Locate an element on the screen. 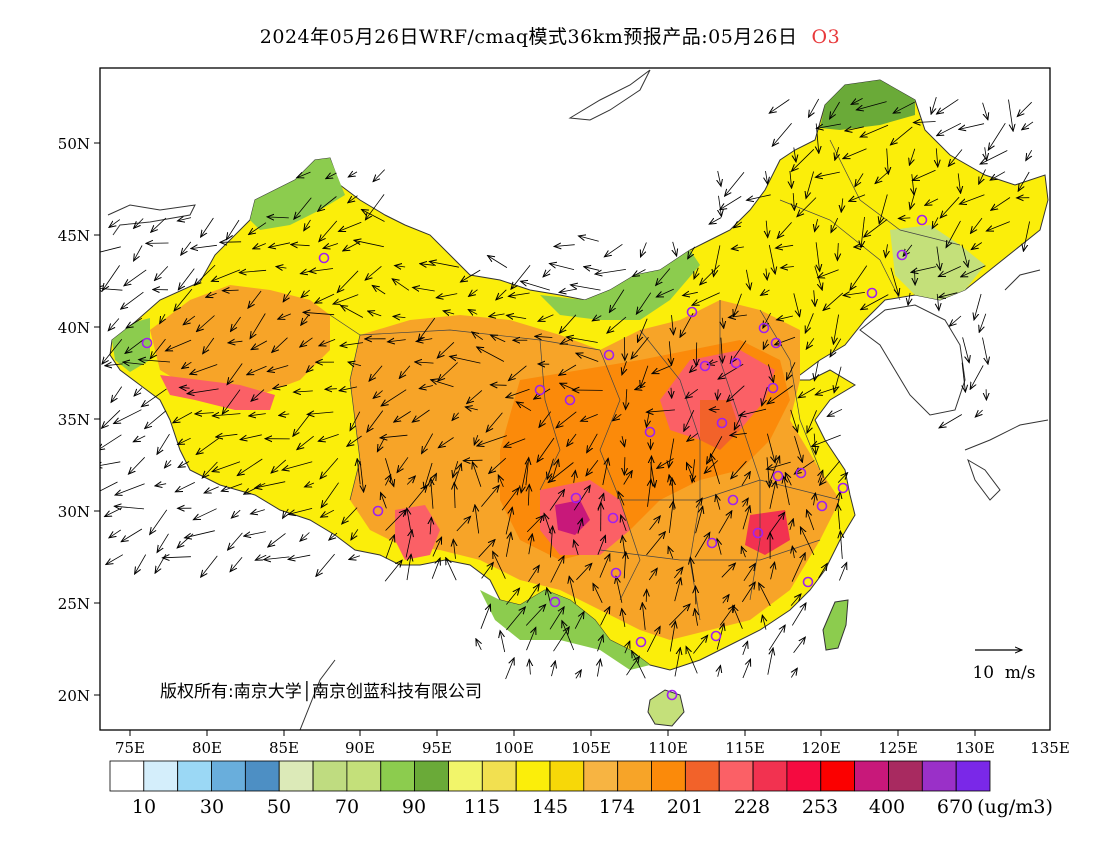 The image size is (1100, 850). orange-tarim is located at coordinates (240, 340).